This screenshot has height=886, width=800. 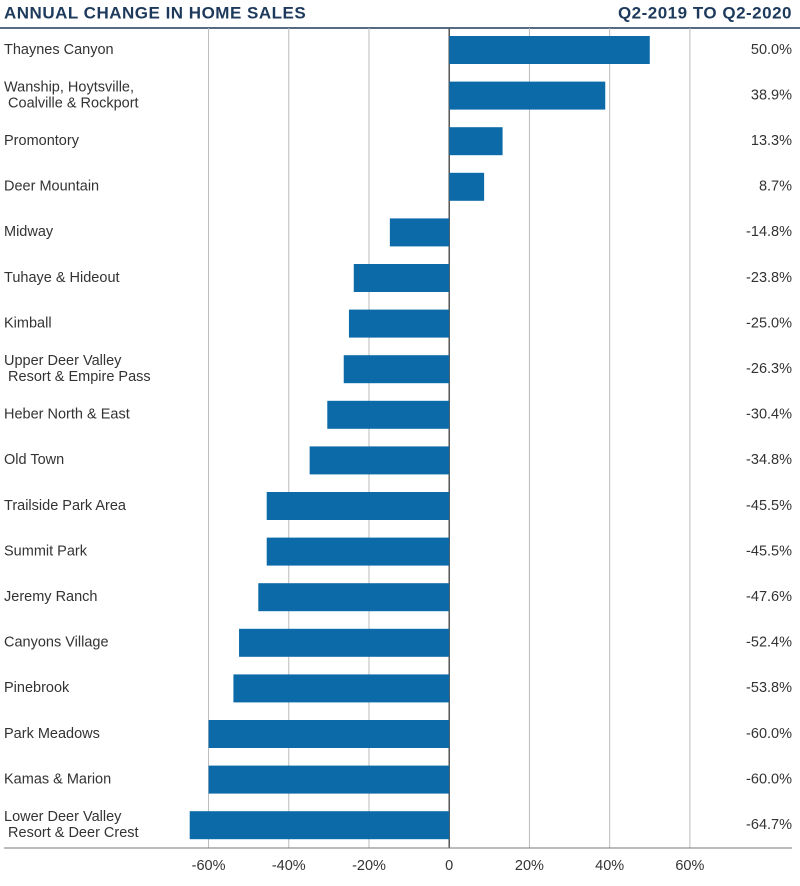 I want to click on value-label: 38.9%, so click(x=771, y=95).